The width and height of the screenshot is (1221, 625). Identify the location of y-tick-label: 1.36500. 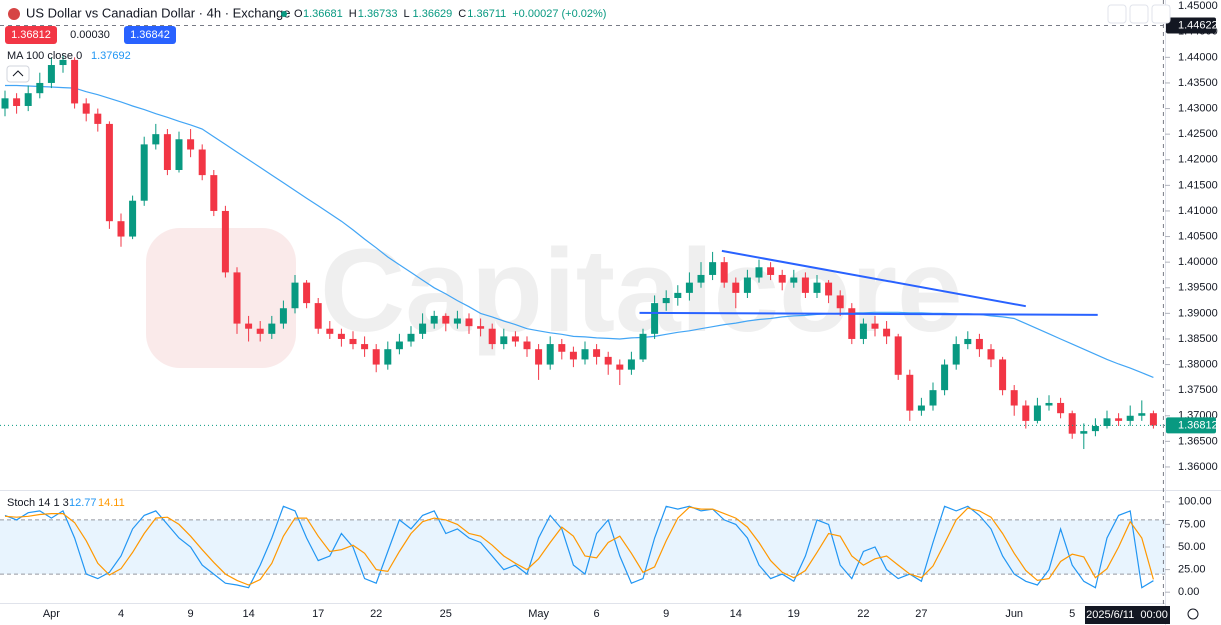
(1198, 441).